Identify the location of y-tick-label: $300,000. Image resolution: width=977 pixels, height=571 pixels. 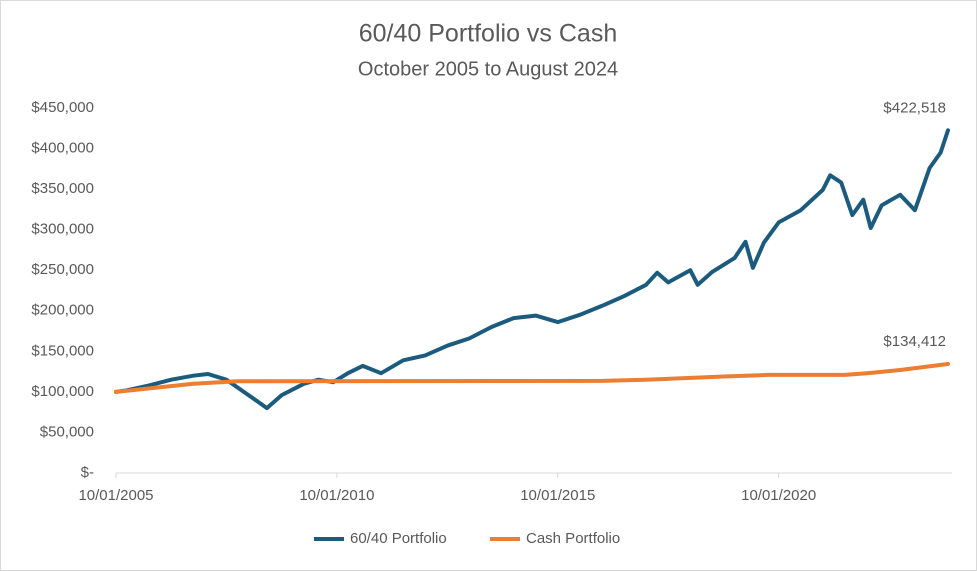
(62, 229).